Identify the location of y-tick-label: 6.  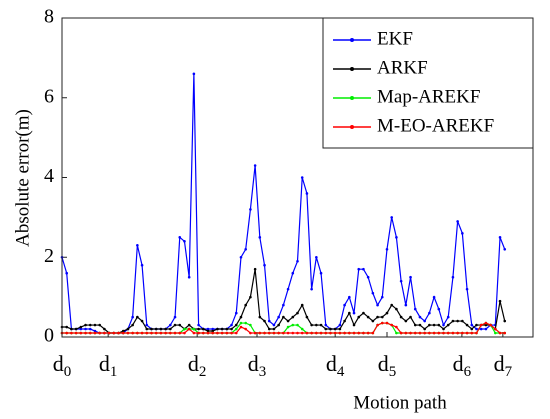
(49, 96).